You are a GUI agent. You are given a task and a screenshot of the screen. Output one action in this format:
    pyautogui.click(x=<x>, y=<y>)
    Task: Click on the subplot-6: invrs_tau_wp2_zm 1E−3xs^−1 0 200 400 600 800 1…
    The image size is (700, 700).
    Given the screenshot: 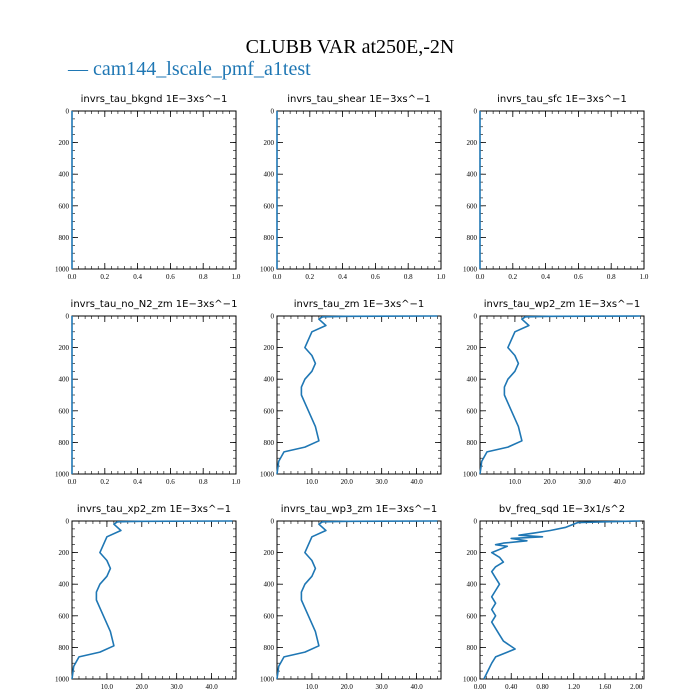 What is the action you would take?
    pyautogui.click(x=554, y=392)
    